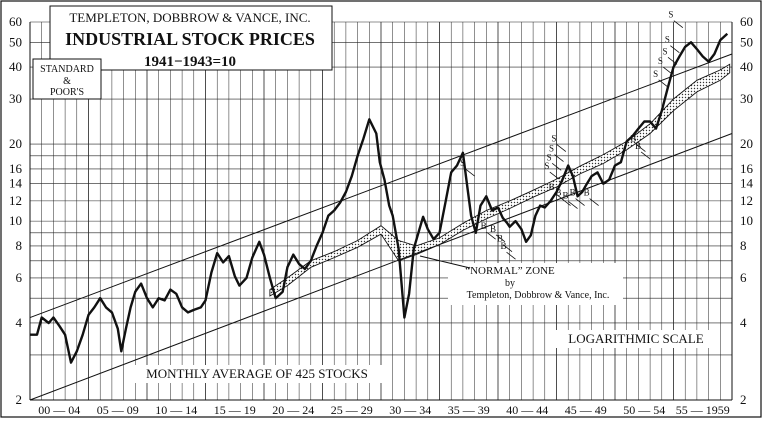 Image resolution: width=762 pixels, height=423 pixels. What do you see at coordinates (746, 220) in the screenshot?
I see `y-tick-label-right: 10` at bounding box center [746, 220].